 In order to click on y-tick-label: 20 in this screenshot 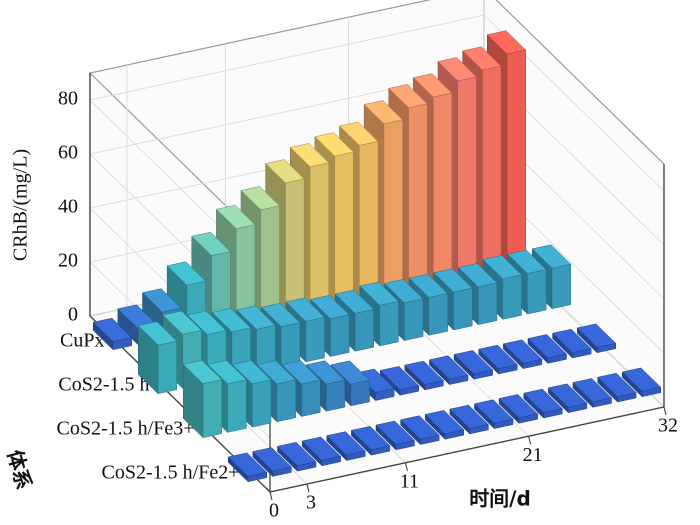, I will do `click(68, 261)`.